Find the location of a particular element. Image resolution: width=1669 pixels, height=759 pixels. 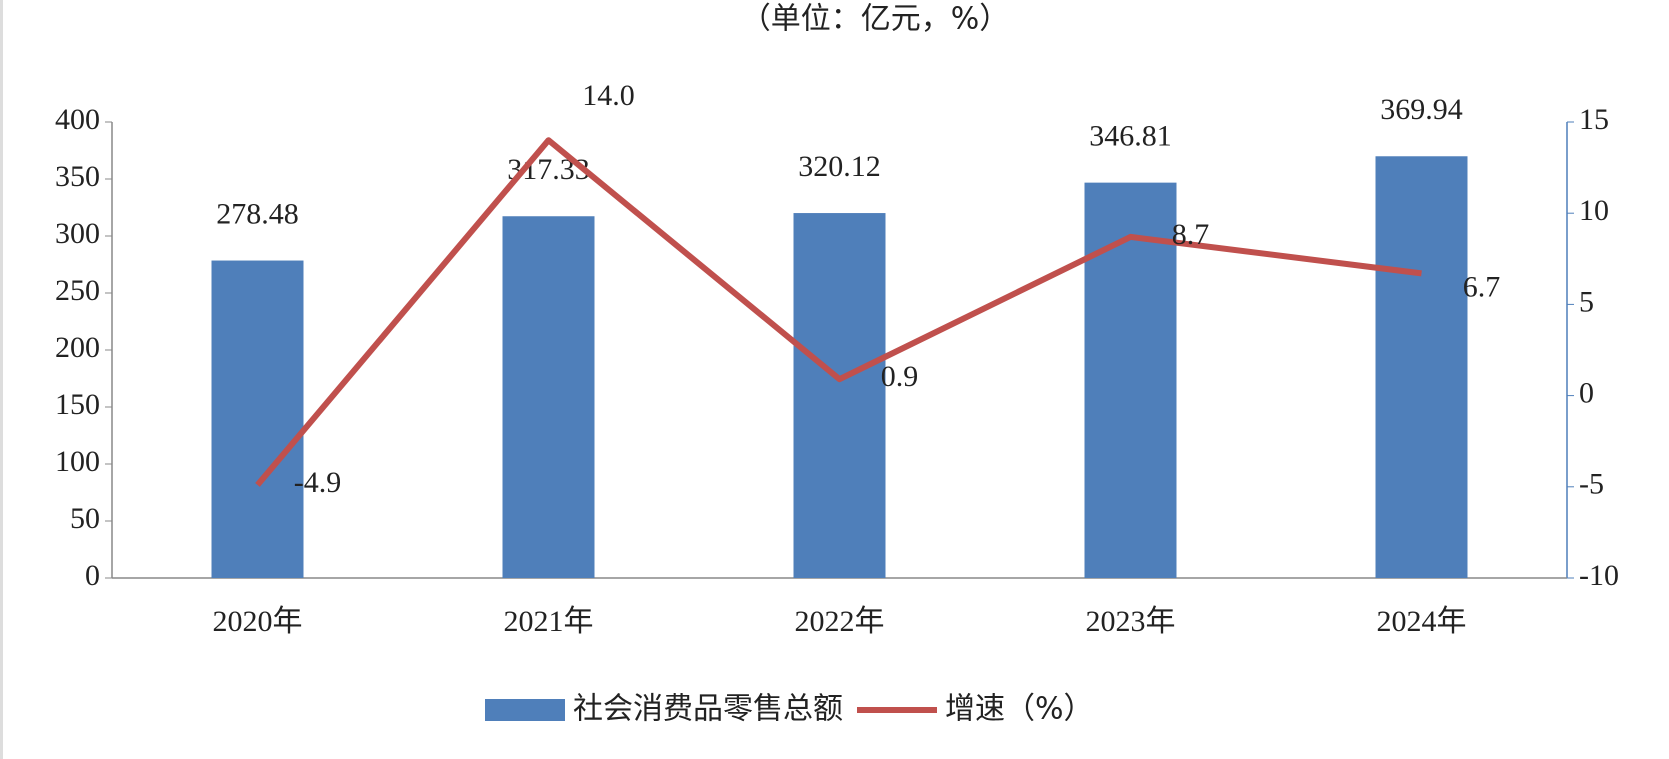

line-value-label: 0.9 is located at coordinates (900, 376).